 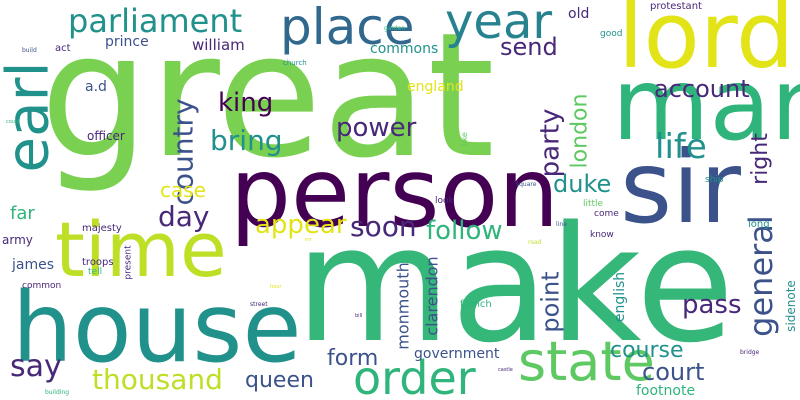 I want to click on word-church: church, so click(x=295, y=63).